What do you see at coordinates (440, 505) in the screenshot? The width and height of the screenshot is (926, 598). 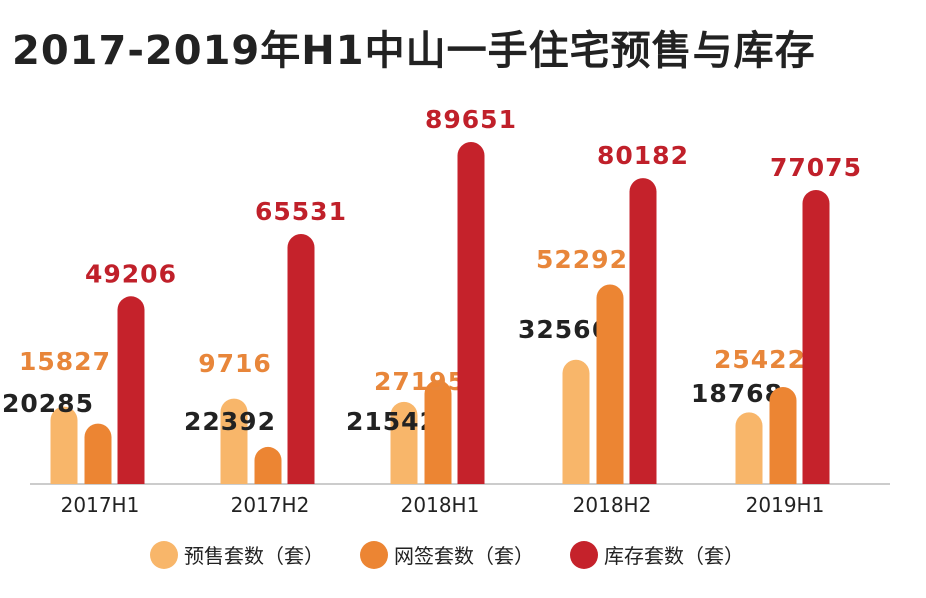 I see `x-tick-label-2018H1: 2018H1` at bounding box center [440, 505].